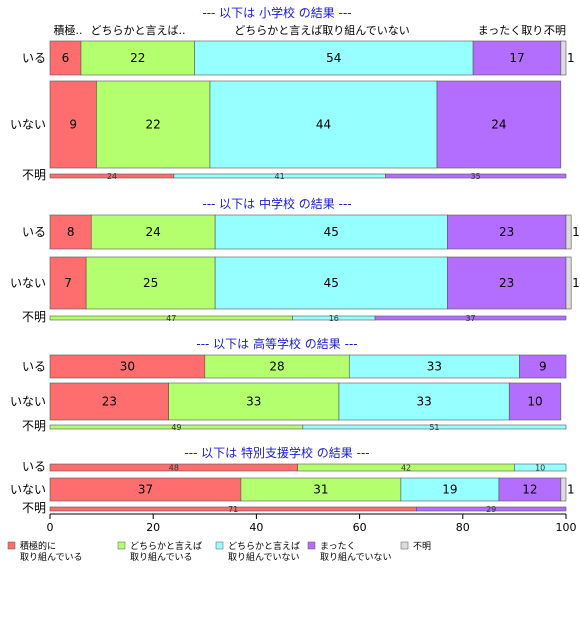 This screenshot has height=636, width=580. What do you see at coordinates (571, 58) in the screenshot?
I see `bar-value-0-0-4: 1` at bounding box center [571, 58].